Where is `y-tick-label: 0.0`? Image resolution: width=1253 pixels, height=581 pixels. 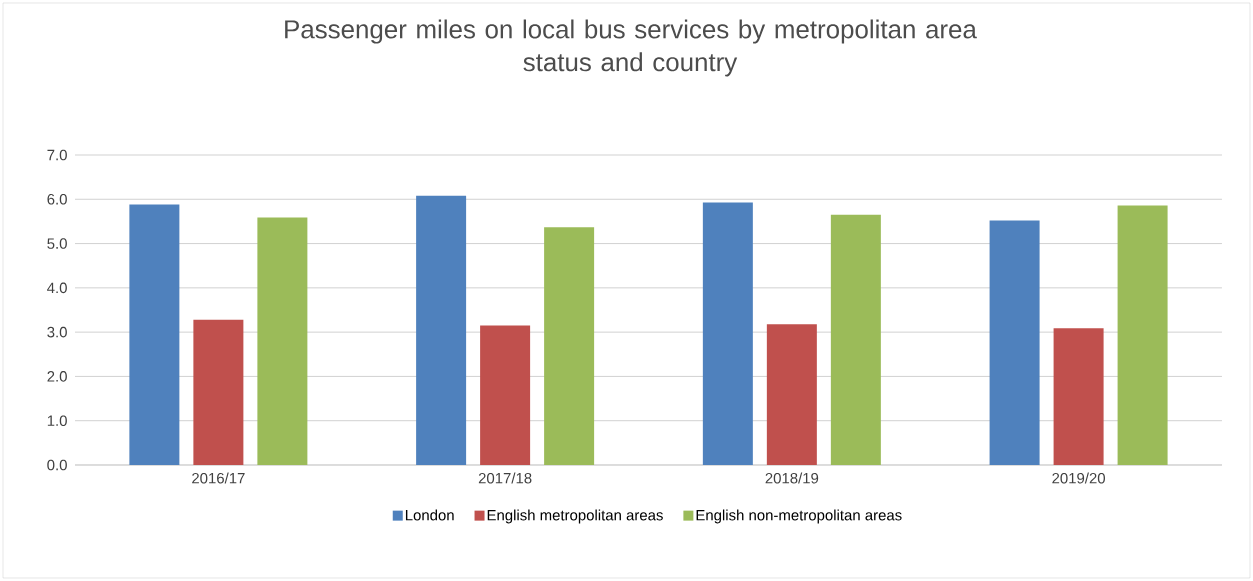 y-tick-label: 0.0 is located at coordinates (57, 465).